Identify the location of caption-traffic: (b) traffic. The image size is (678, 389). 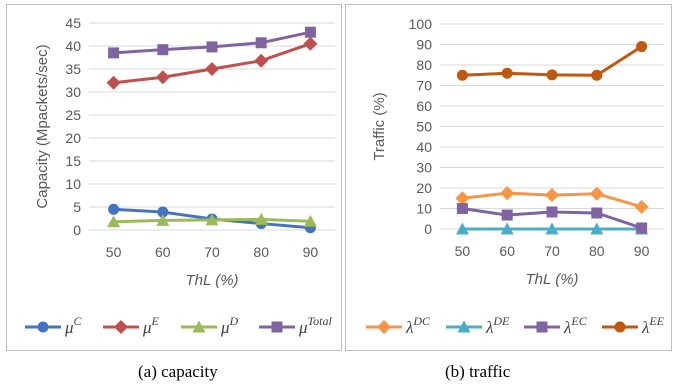
(478, 371).